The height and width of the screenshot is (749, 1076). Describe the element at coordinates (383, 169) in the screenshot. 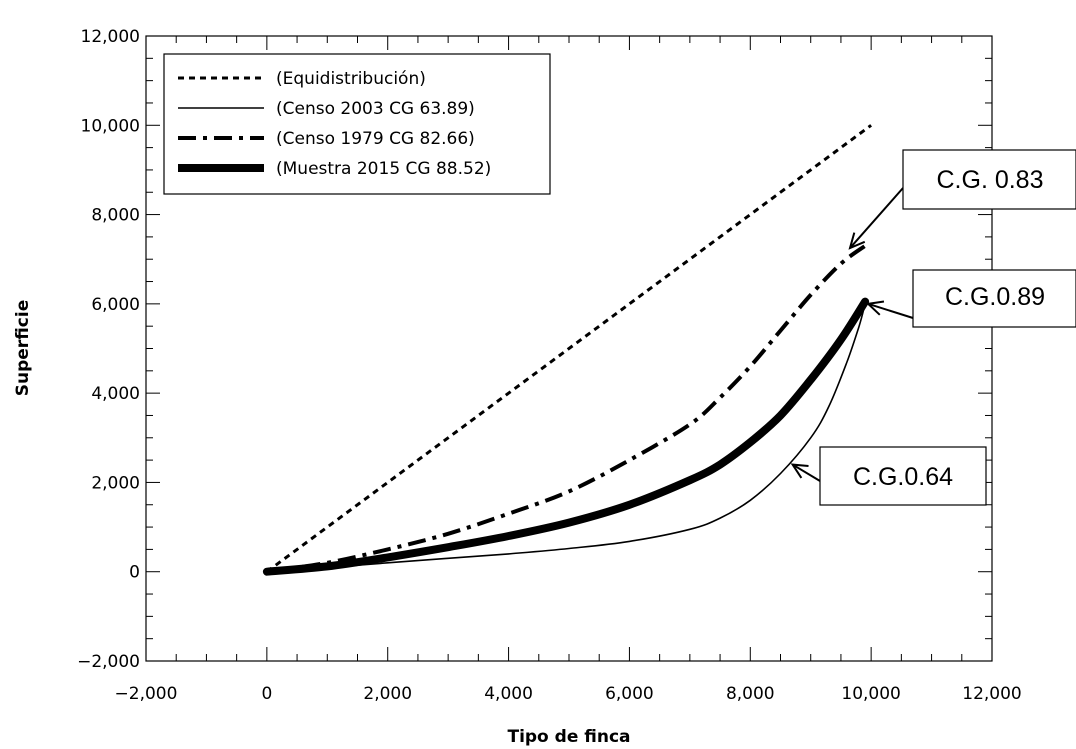

I see `legend-label-4: (Muestra 2015 CG 88.52)` at that location.